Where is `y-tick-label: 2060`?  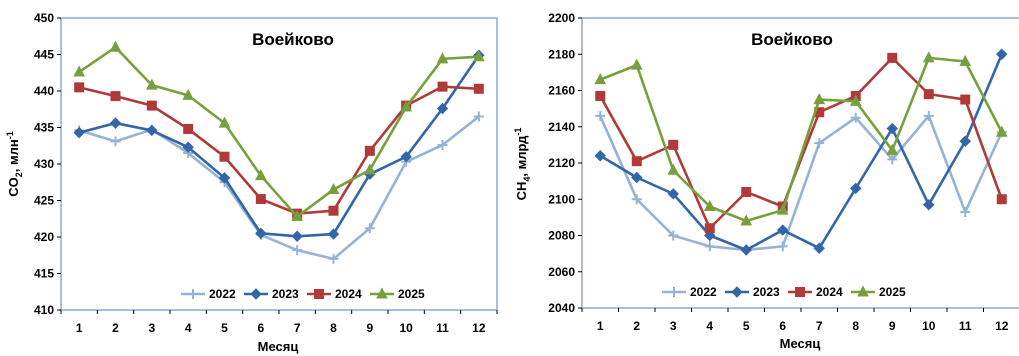 y-tick-label: 2060 is located at coordinates (561, 272).